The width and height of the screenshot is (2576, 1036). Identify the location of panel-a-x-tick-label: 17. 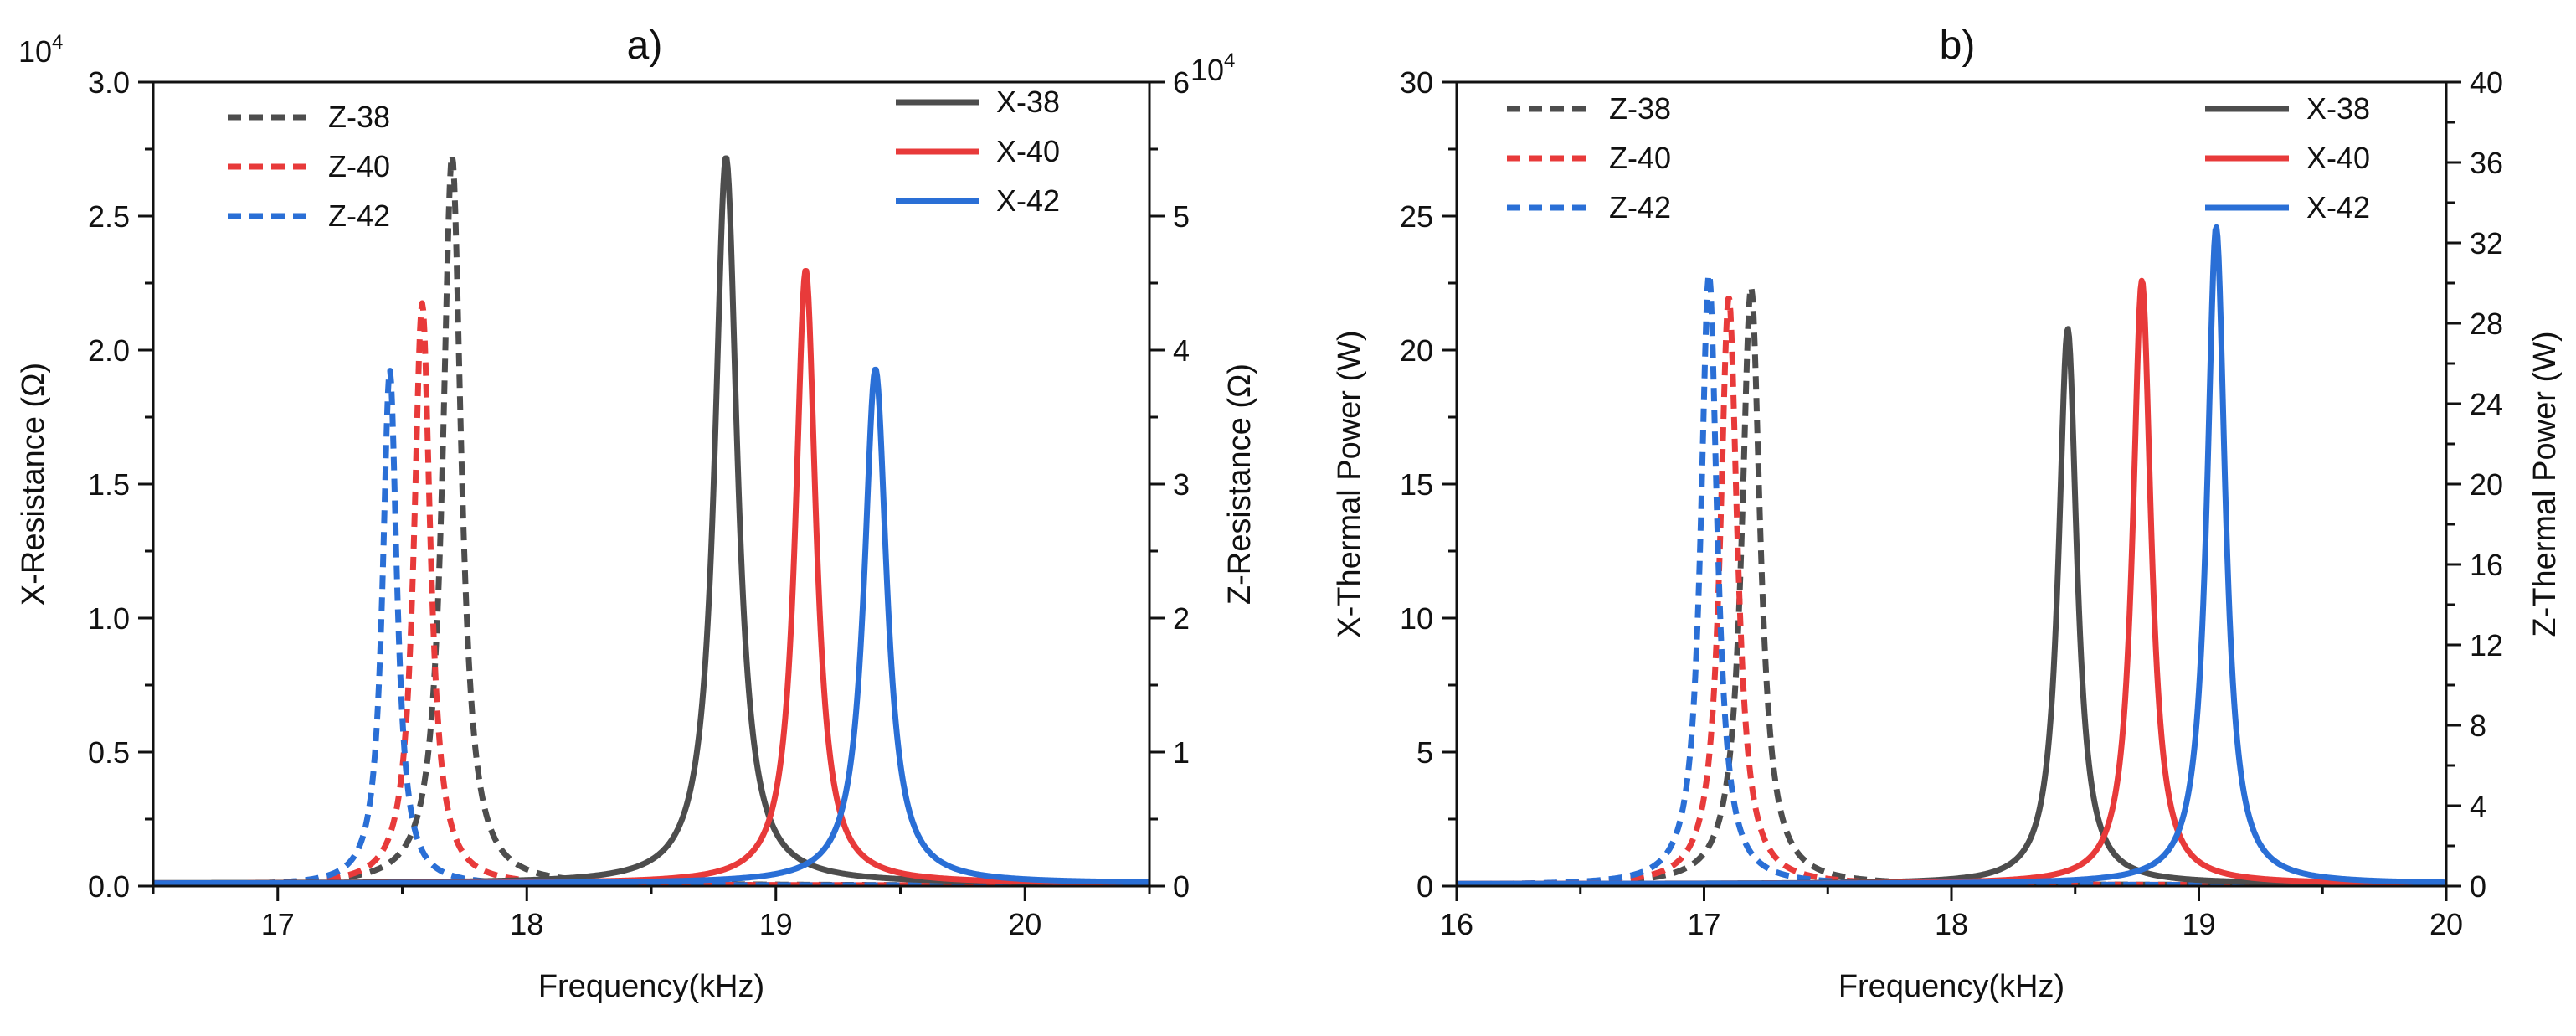
(278, 924).